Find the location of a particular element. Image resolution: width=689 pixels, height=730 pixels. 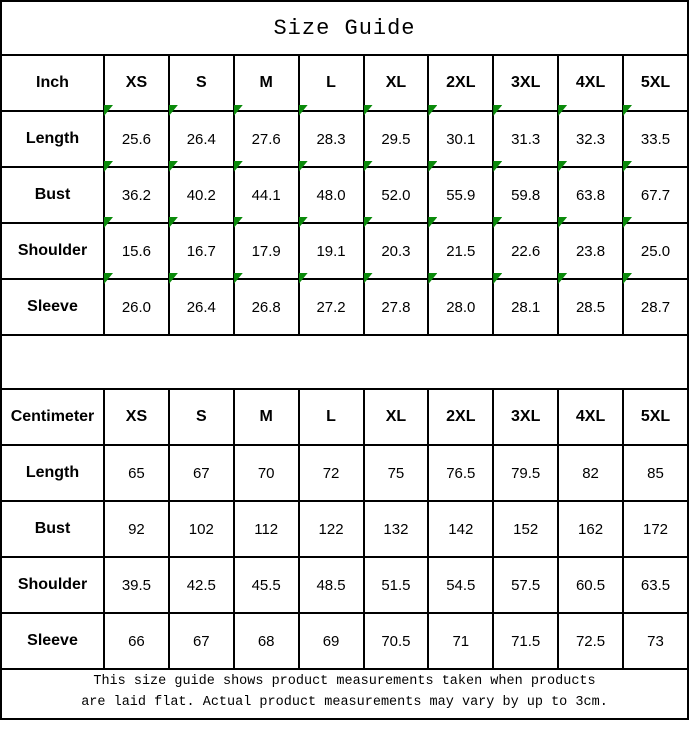

measurement-value: 20.3 is located at coordinates (396, 251).